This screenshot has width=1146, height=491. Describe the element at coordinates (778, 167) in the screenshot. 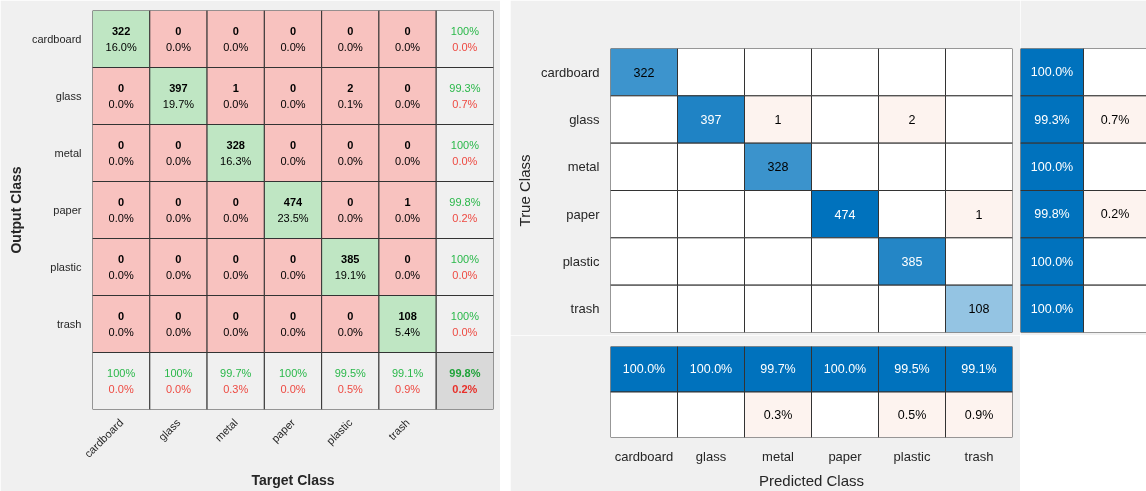

I see `data-label: 328` at that location.